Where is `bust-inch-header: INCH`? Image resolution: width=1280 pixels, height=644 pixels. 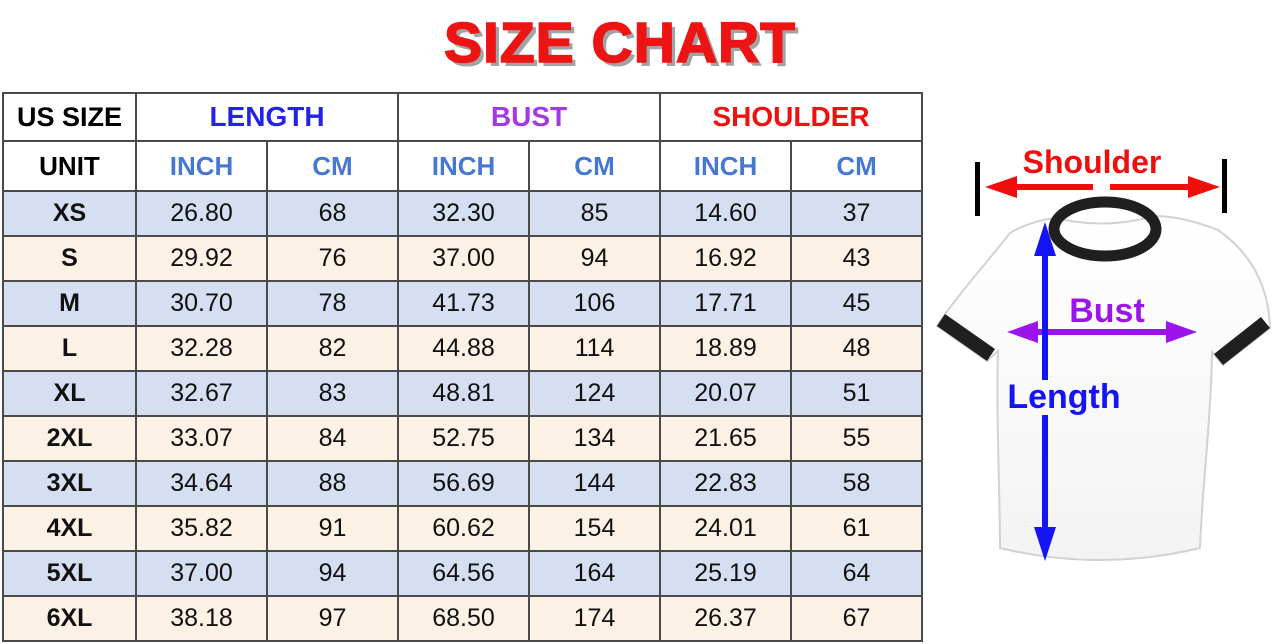 bust-inch-header: INCH is located at coordinates (464, 166).